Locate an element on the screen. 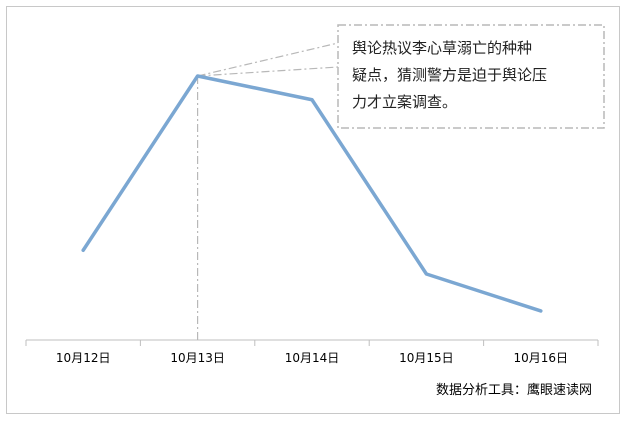 This screenshot has height=424, width=637. callout-box is located at coordinates (471, 76).